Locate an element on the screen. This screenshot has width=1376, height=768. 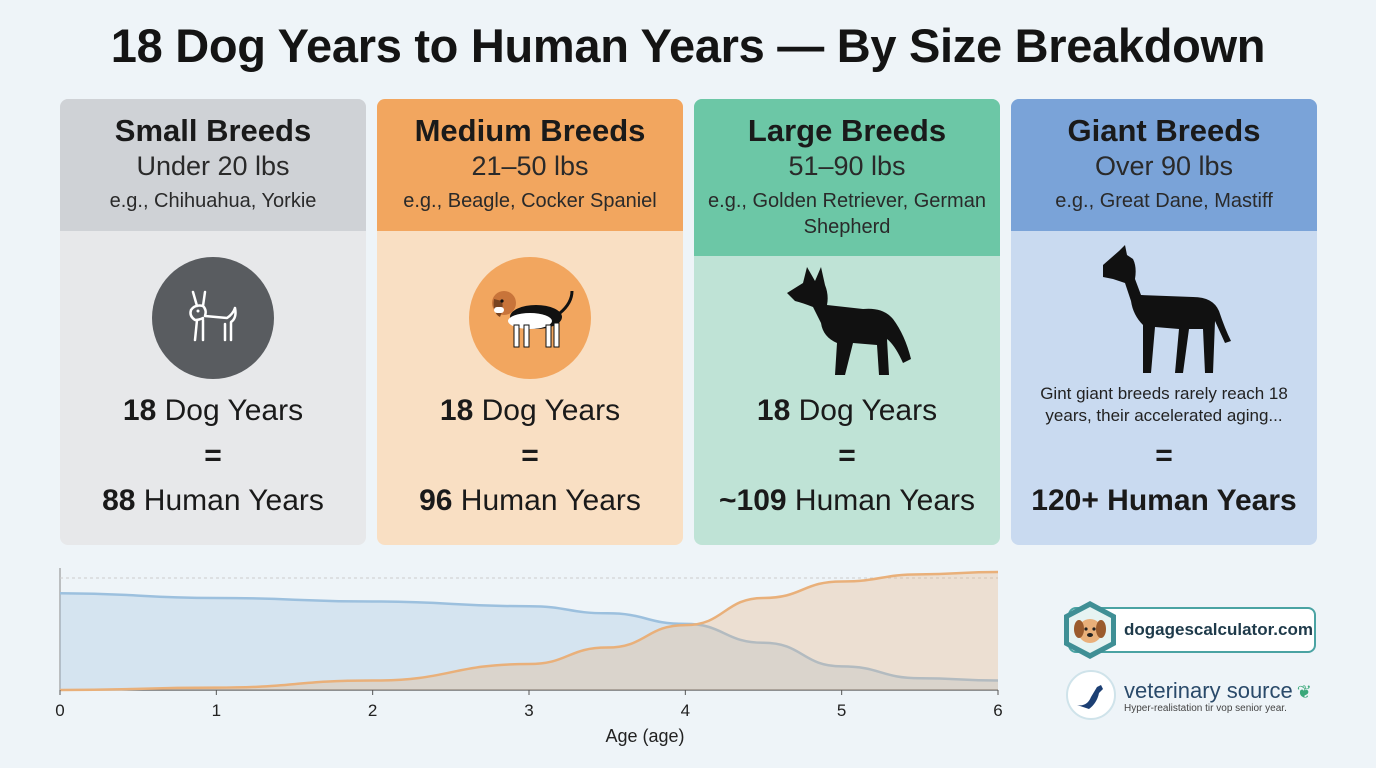
great-dane-silhouette-icon is located at coordinates (1164, 310).